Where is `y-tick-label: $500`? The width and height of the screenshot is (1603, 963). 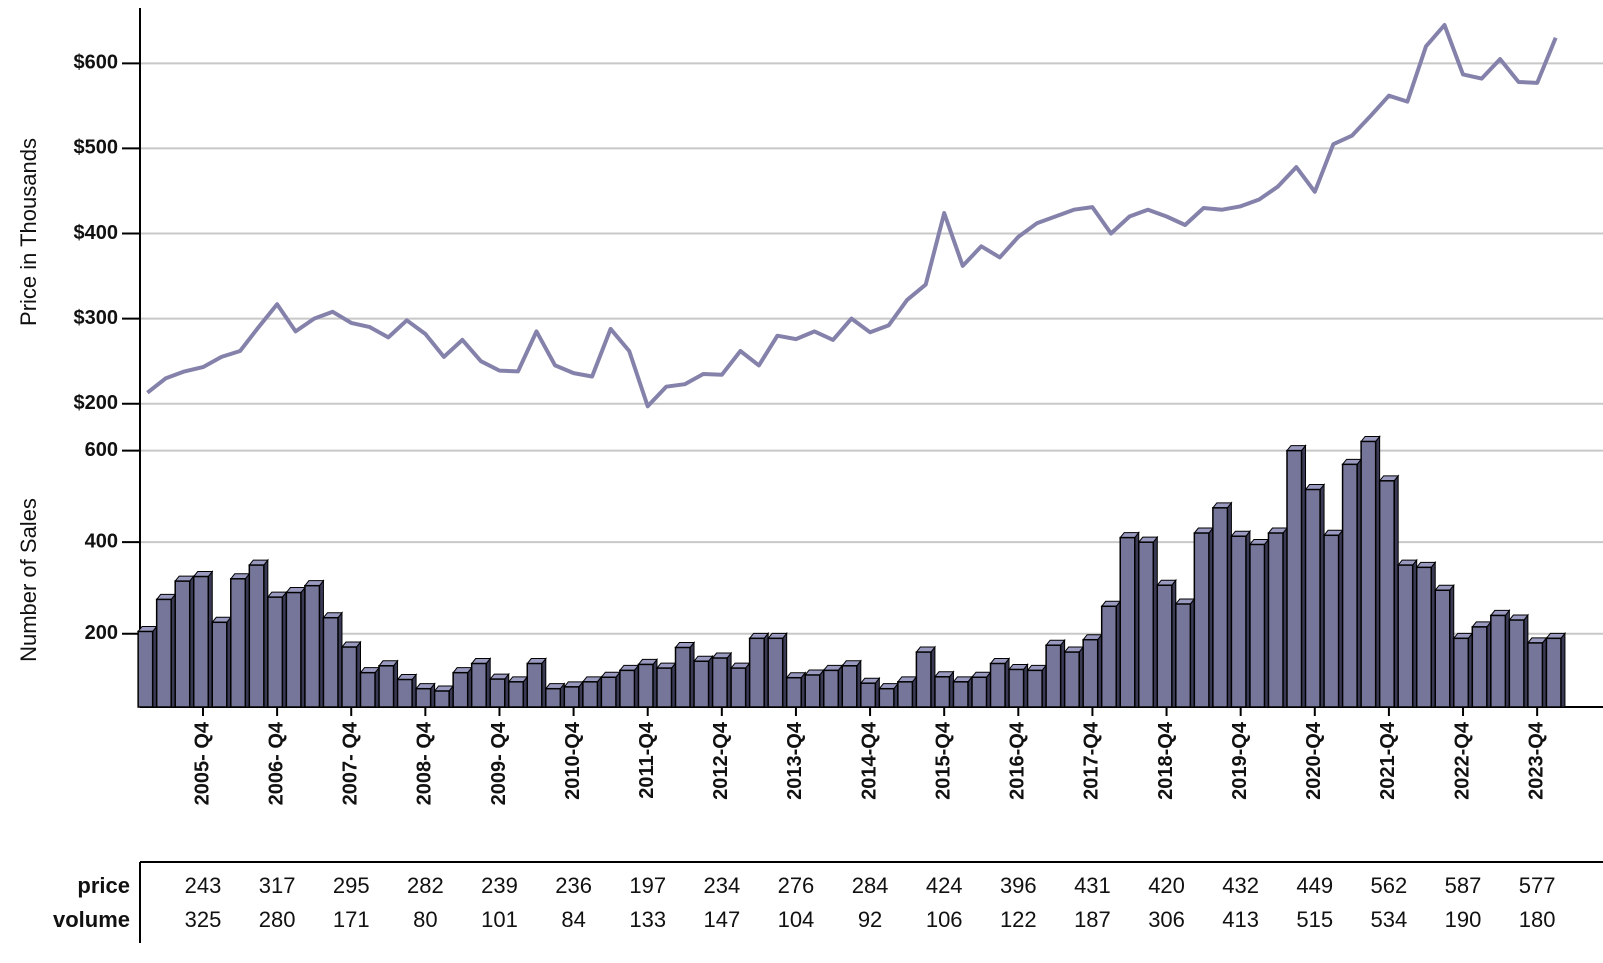
y-tick-label: $500 is located at coordinates (96, 148).